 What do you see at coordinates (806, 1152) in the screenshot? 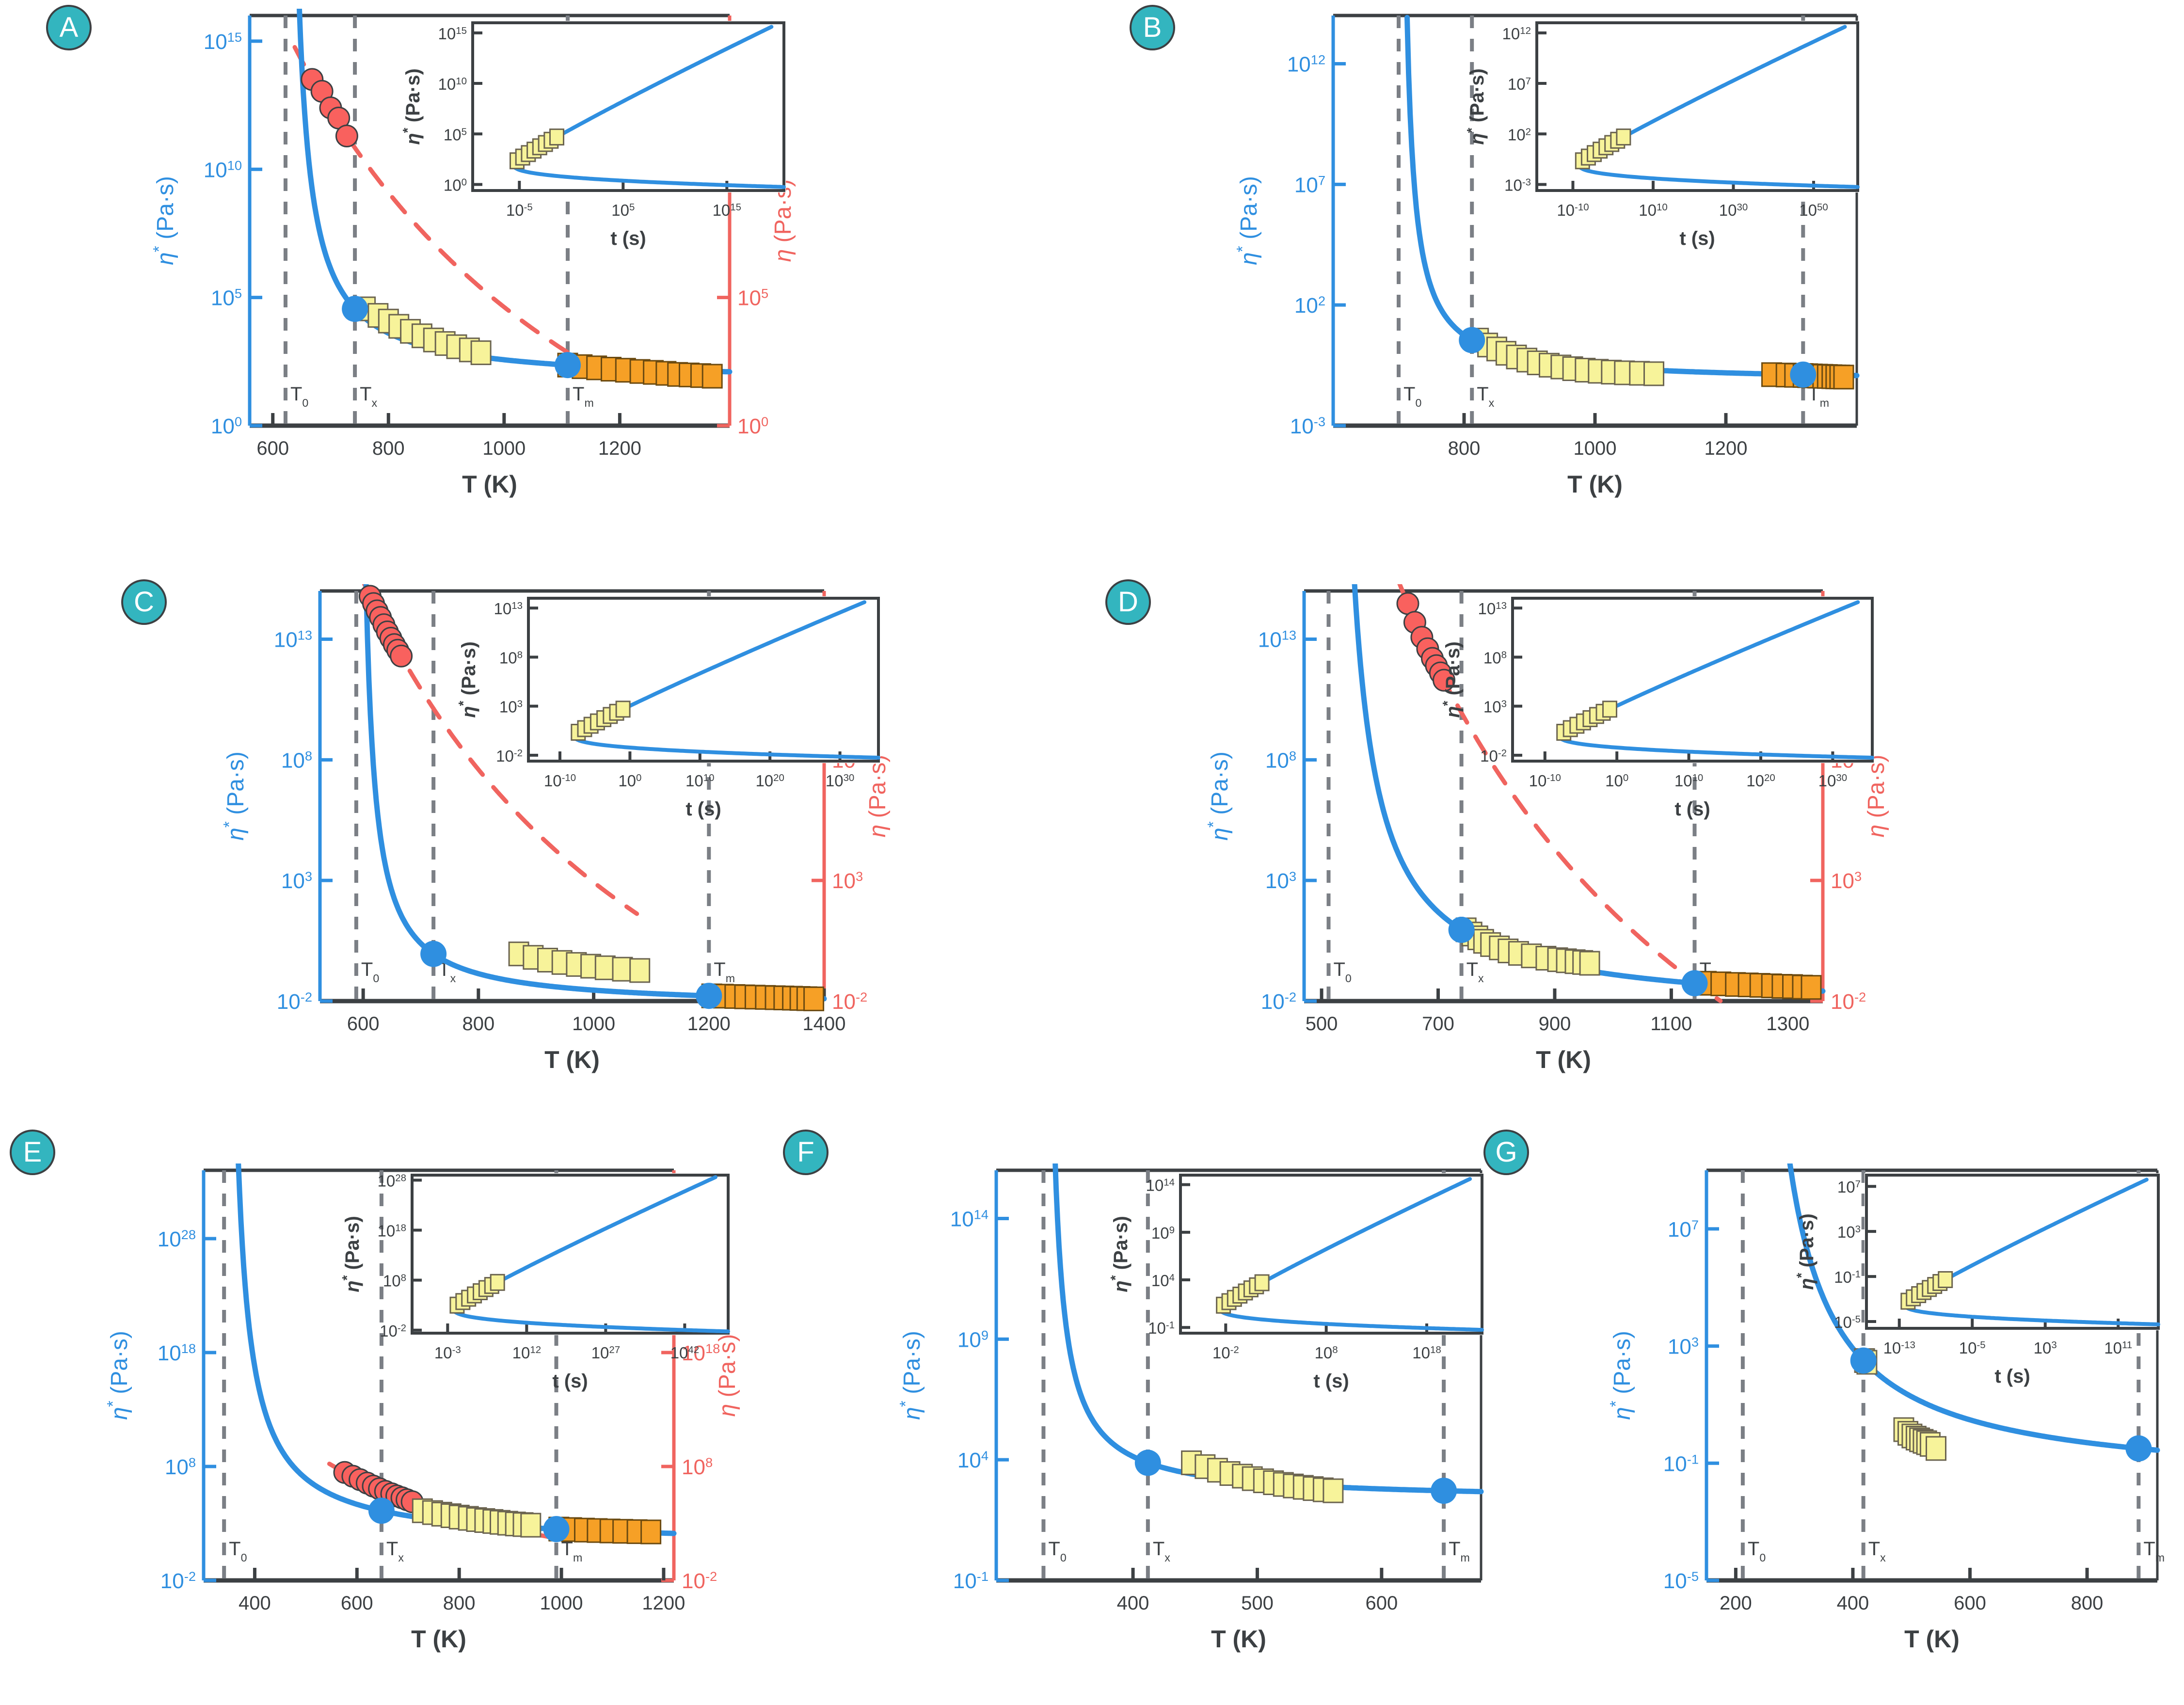
I see `panel-badge-F: F` at bounding box center [806, 1152].